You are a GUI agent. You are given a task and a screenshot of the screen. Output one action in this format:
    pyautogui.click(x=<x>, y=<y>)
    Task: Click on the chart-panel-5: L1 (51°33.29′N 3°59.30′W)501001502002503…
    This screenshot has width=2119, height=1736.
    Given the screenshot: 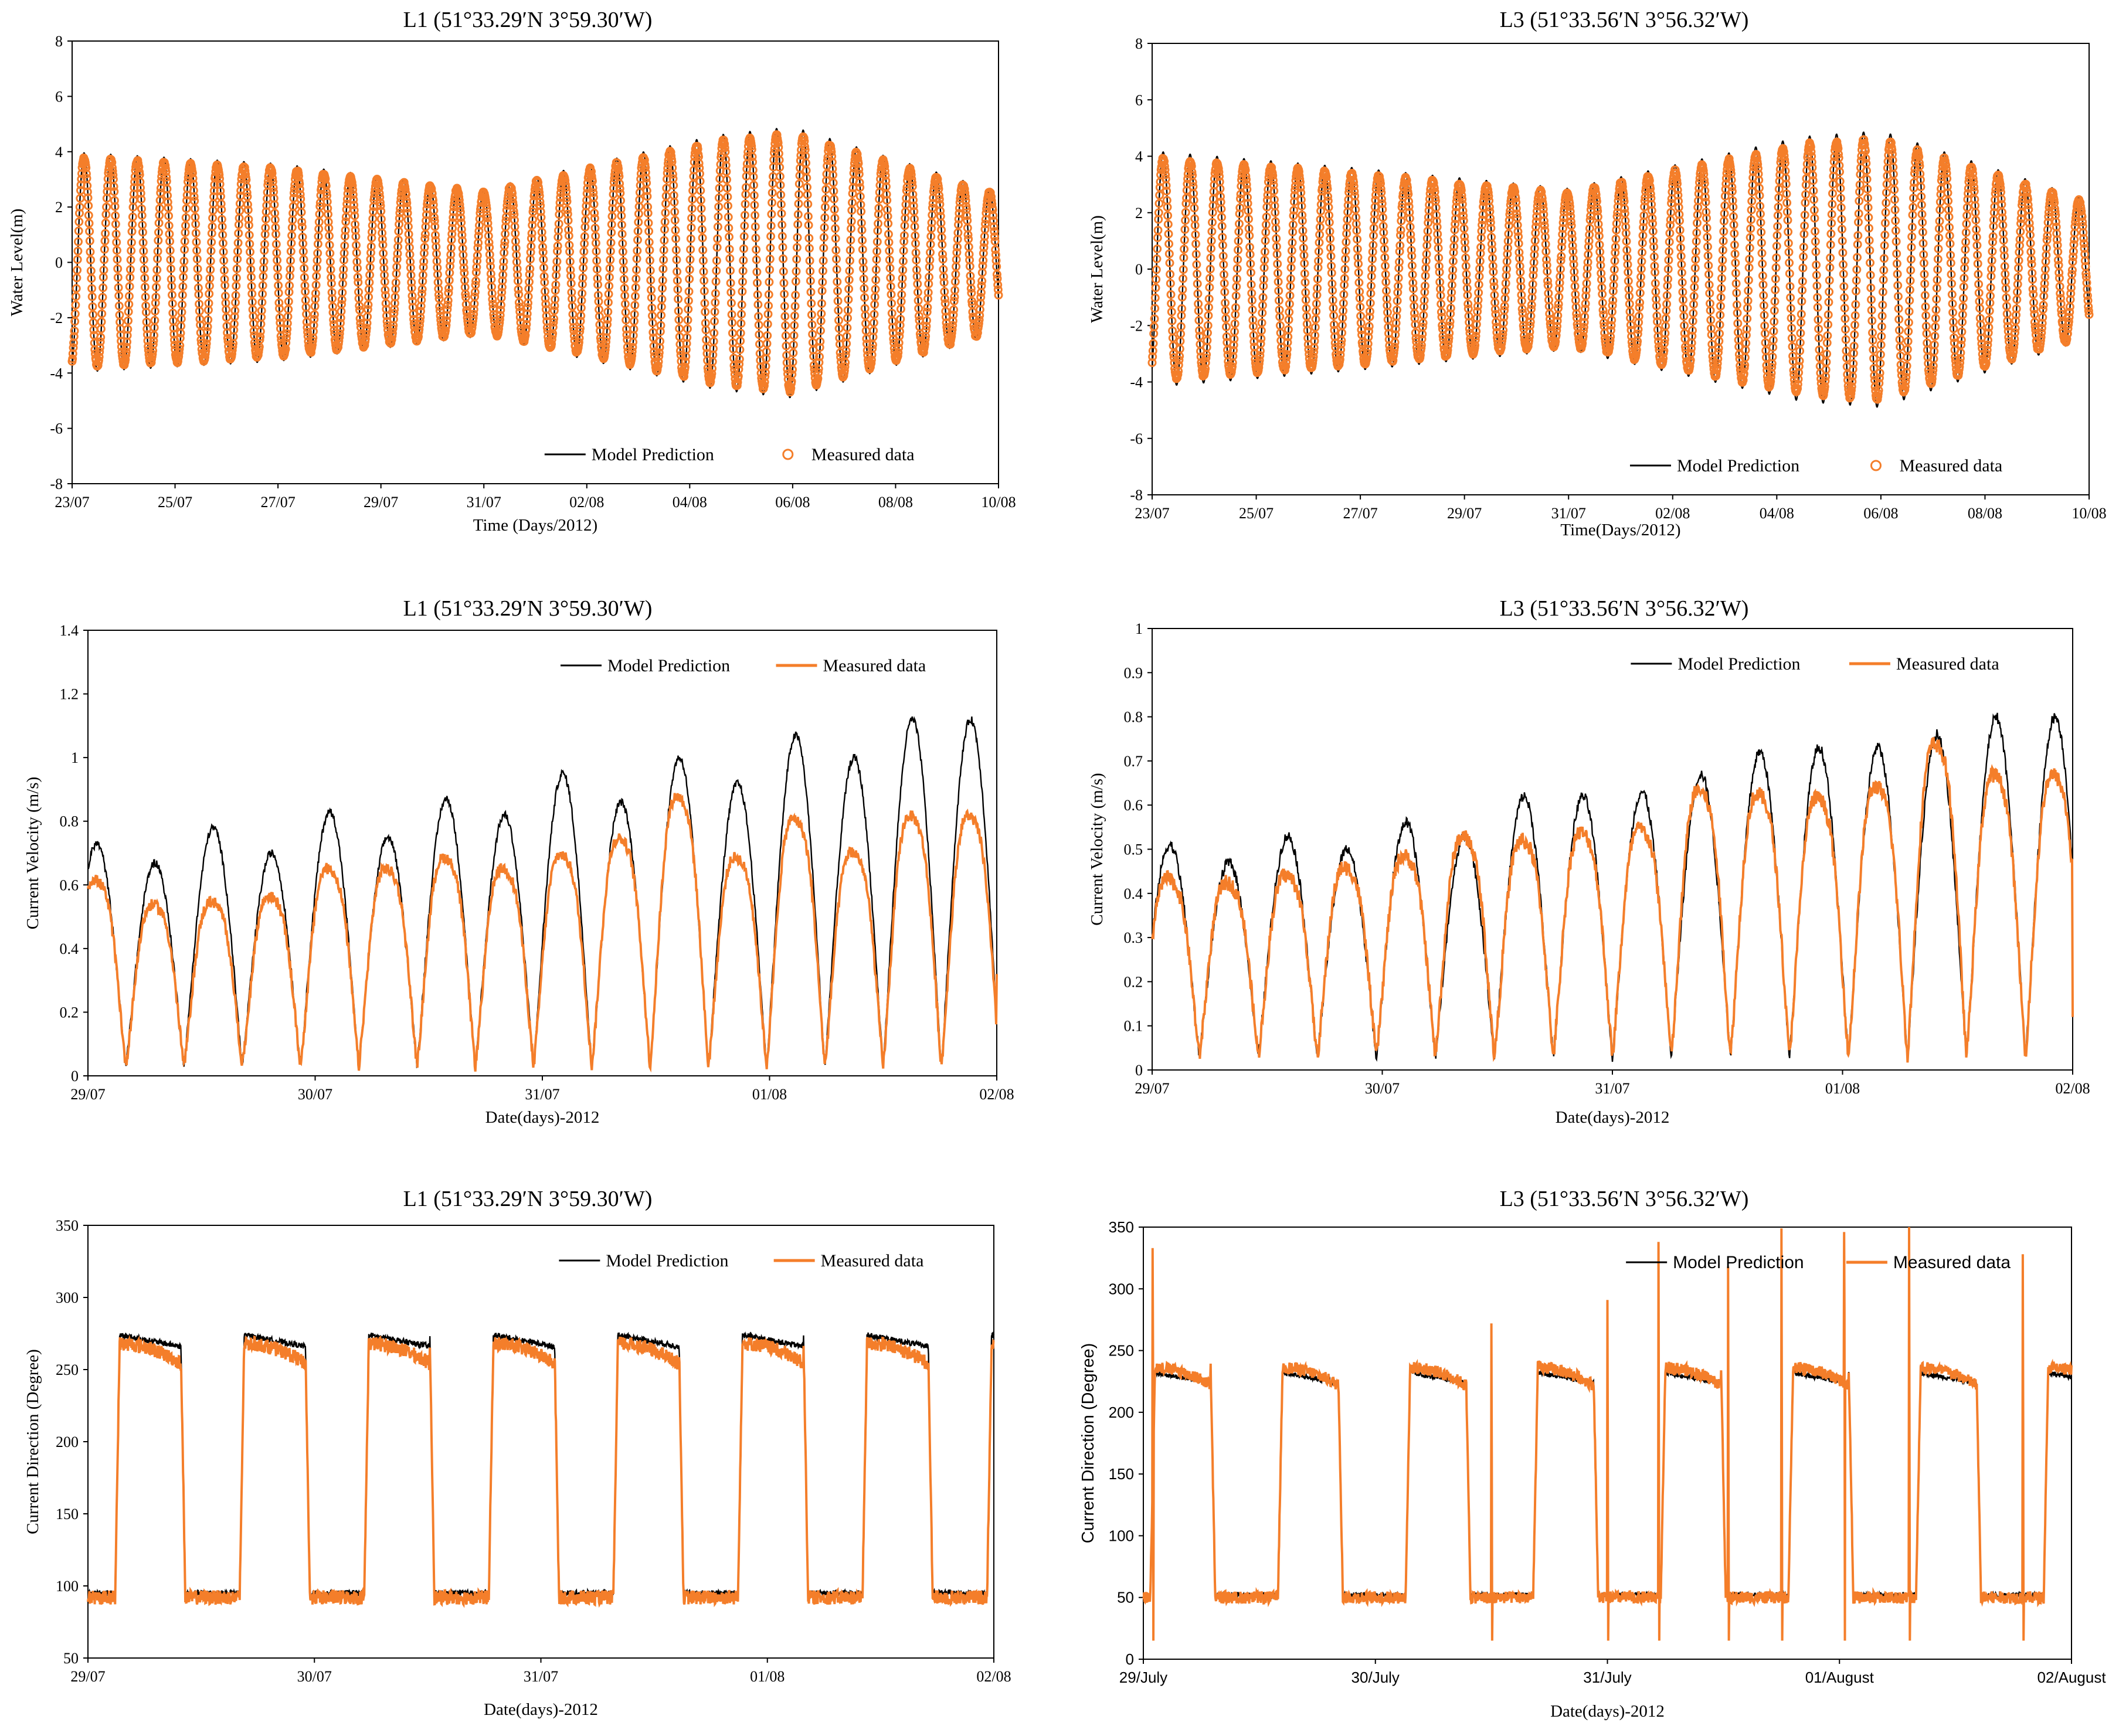 What is the action you would take?
    pyautogui.click(x=517, y=1453)
    